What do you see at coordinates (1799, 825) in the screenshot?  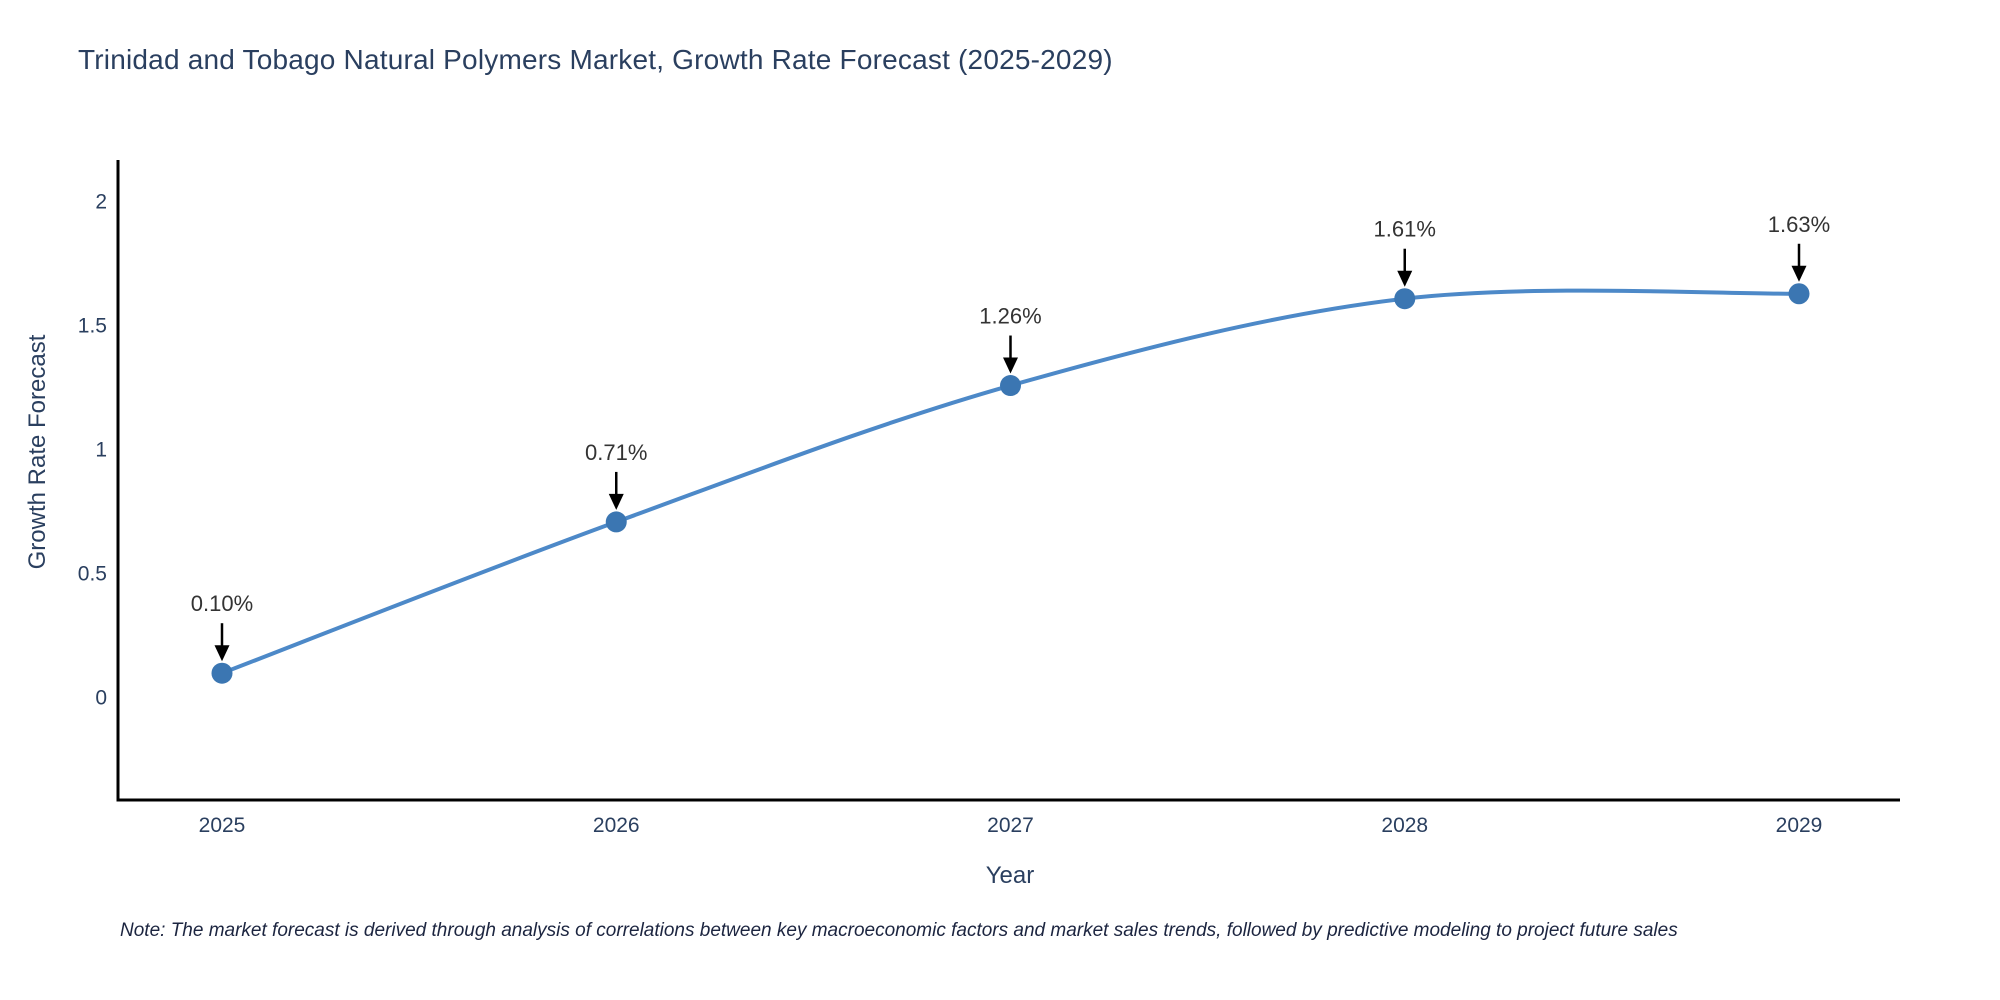 I see `x-tick-label: 2029` at bounding box center [1799, 825].